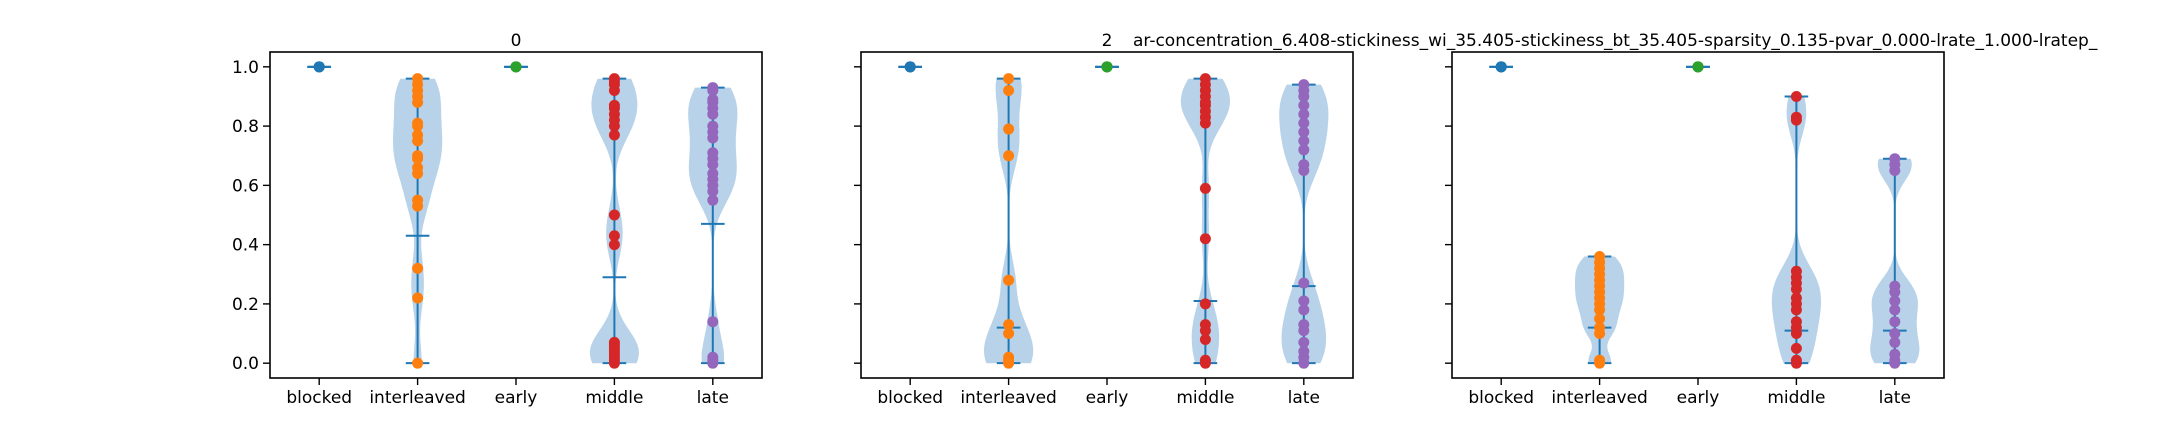  Describe the element at coordinates (245, 305) in the screenshot. I see `ytick-label-0-1: 0.2` at that location.